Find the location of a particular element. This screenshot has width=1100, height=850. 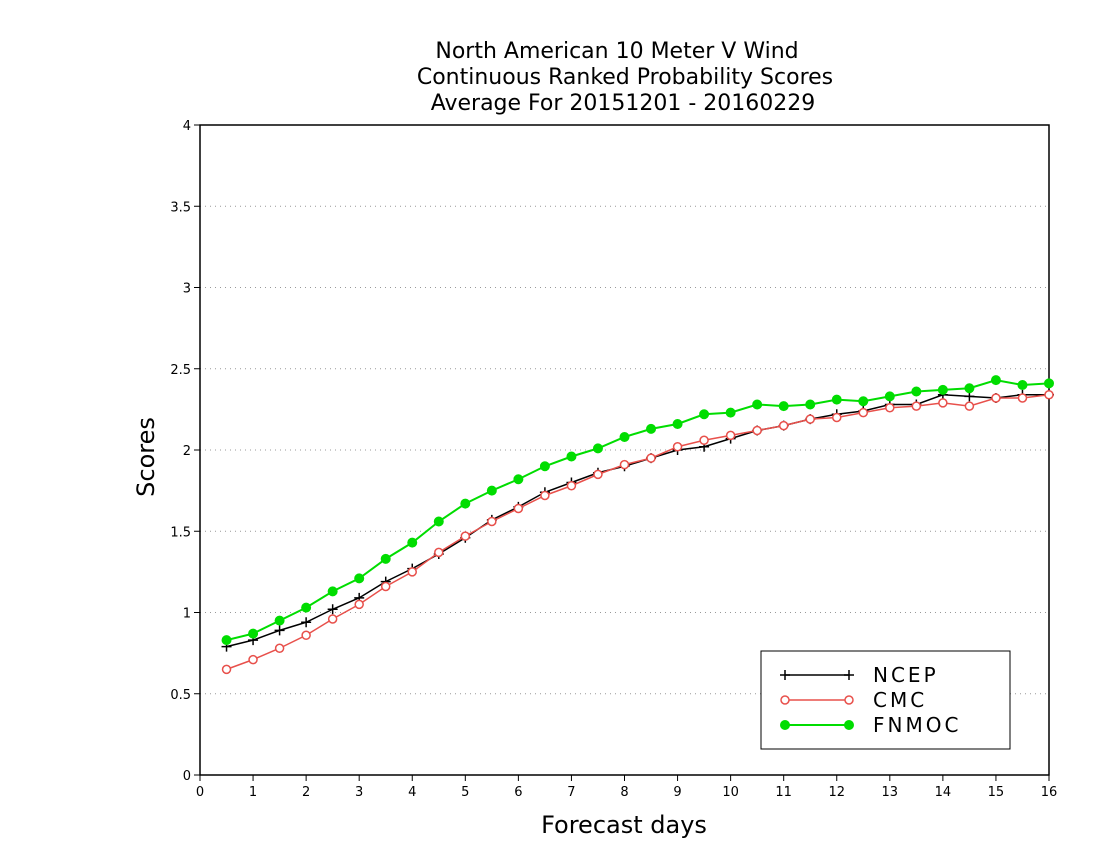

x-tick-label: 11 is located at coordinates (783, 792).